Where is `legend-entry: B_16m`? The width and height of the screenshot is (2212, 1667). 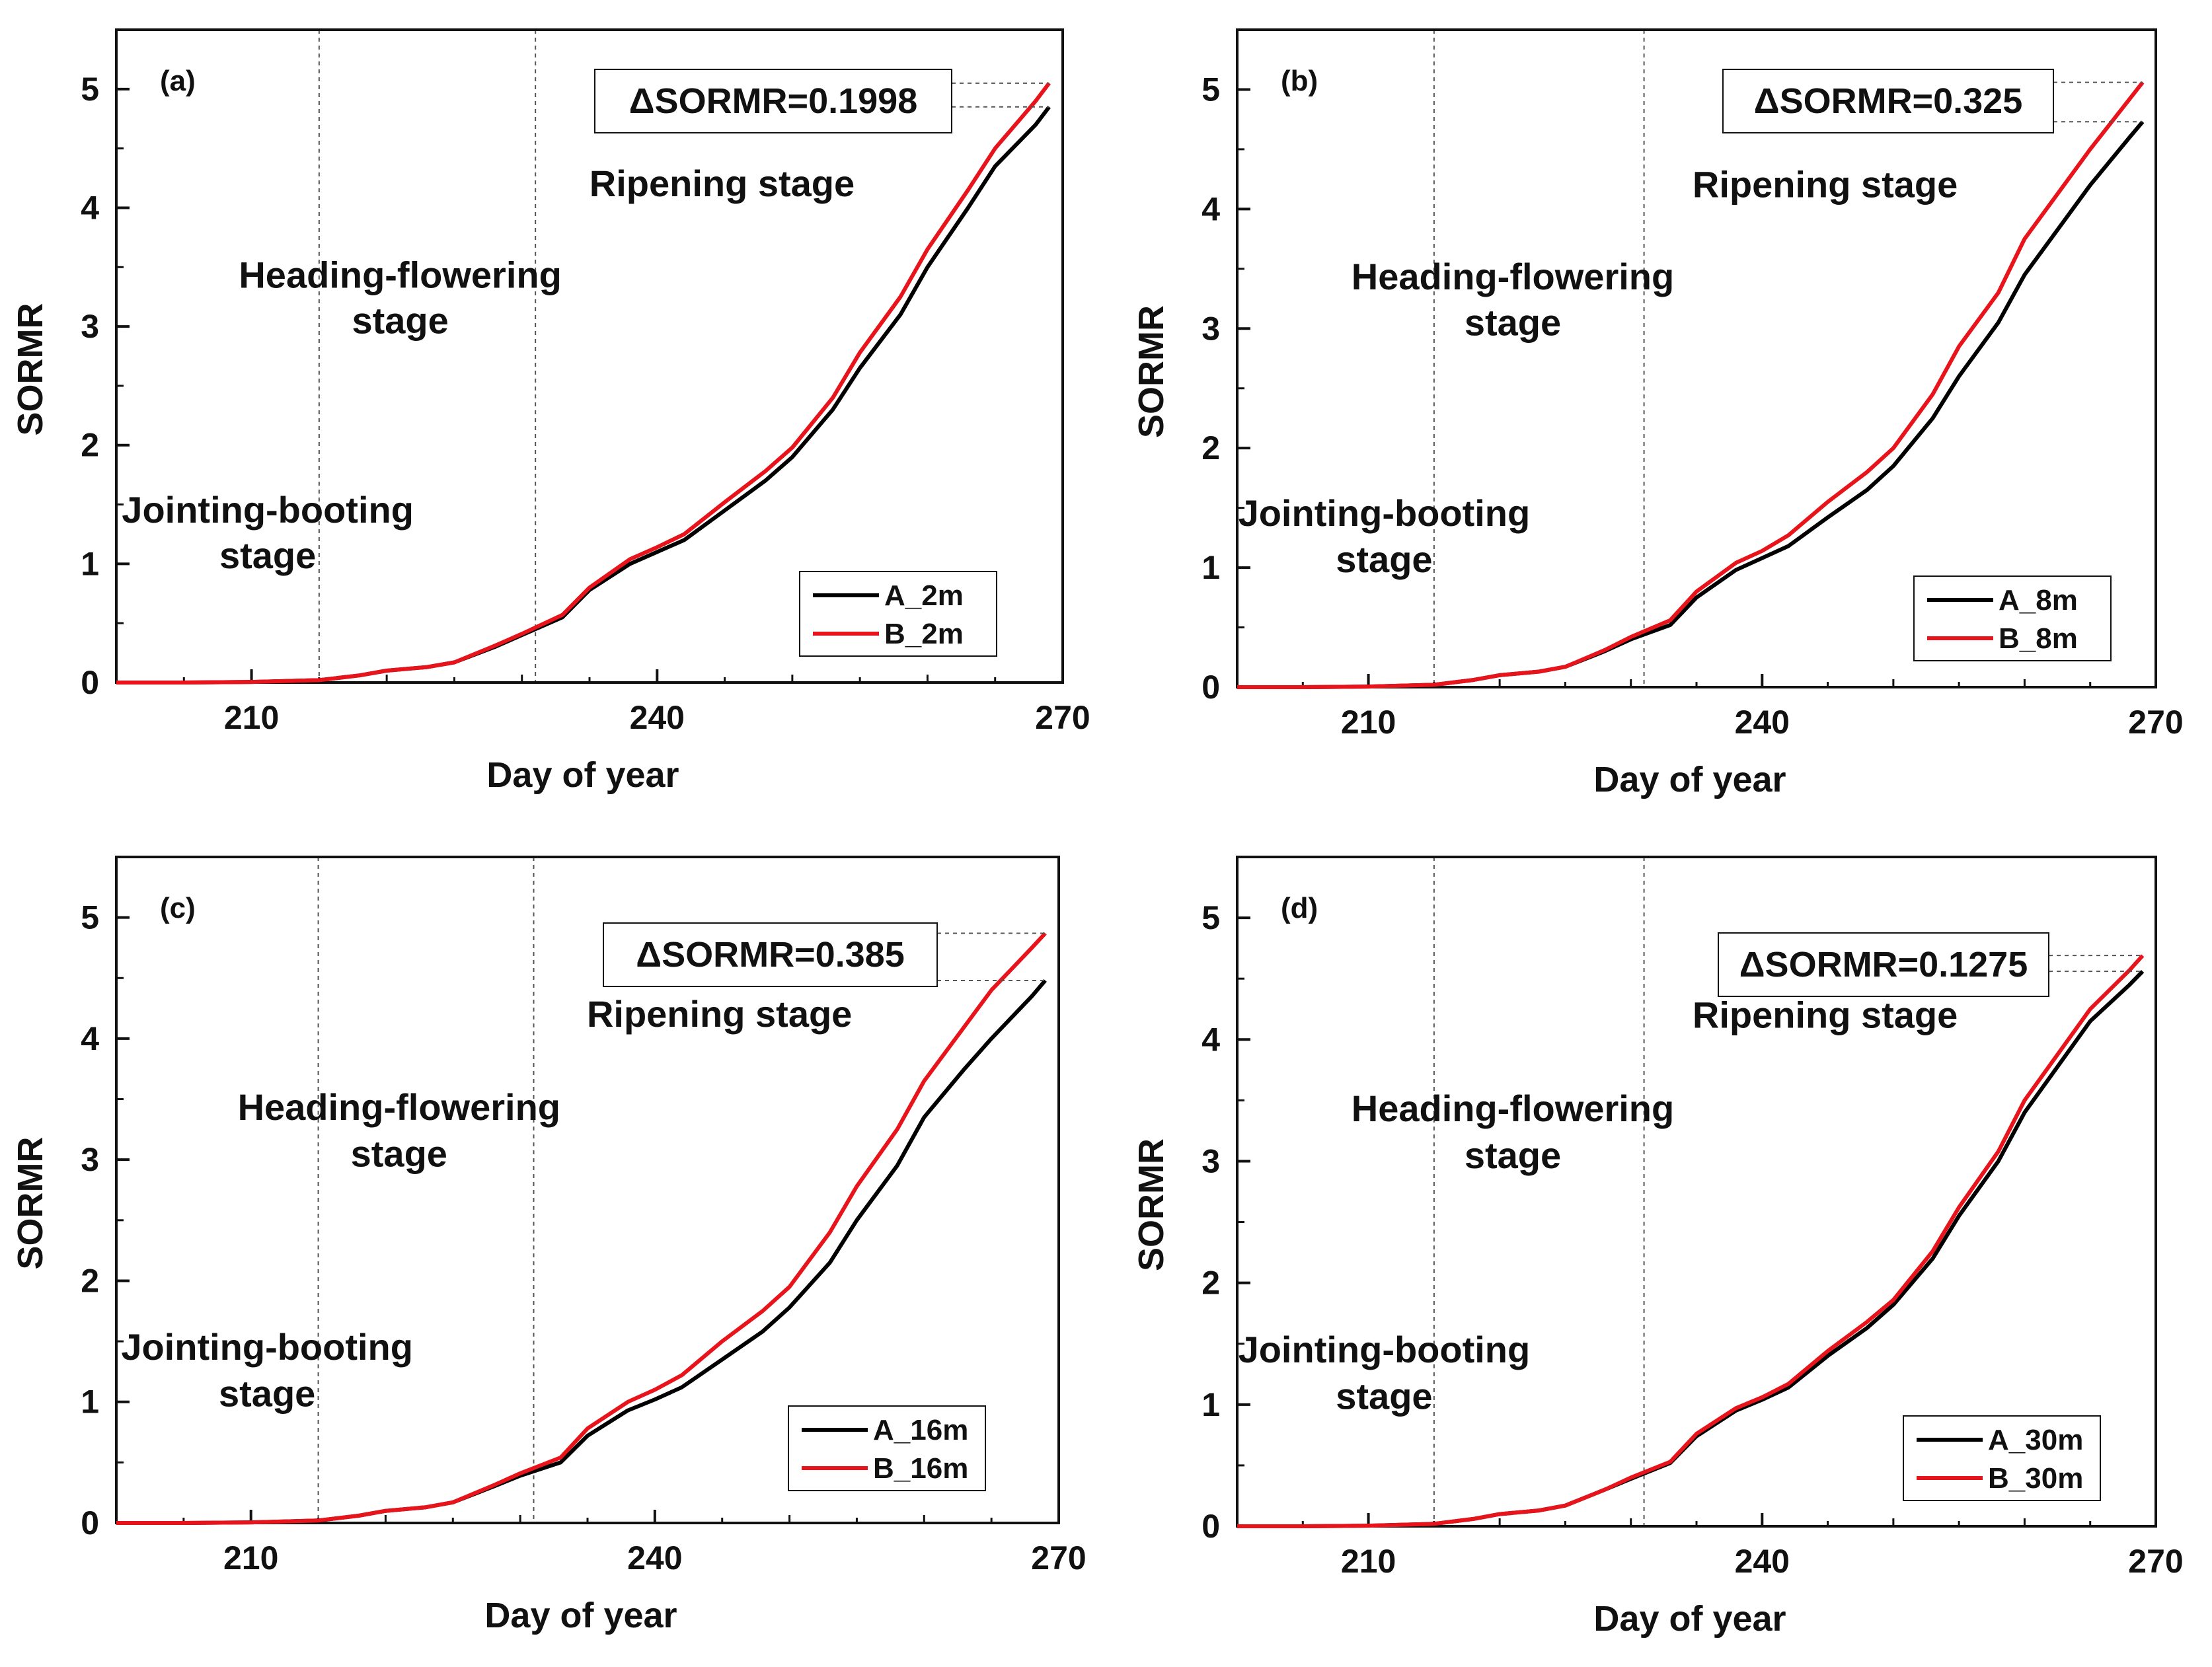
legend-entry: B_16m is located at coordinates (920, 1468).